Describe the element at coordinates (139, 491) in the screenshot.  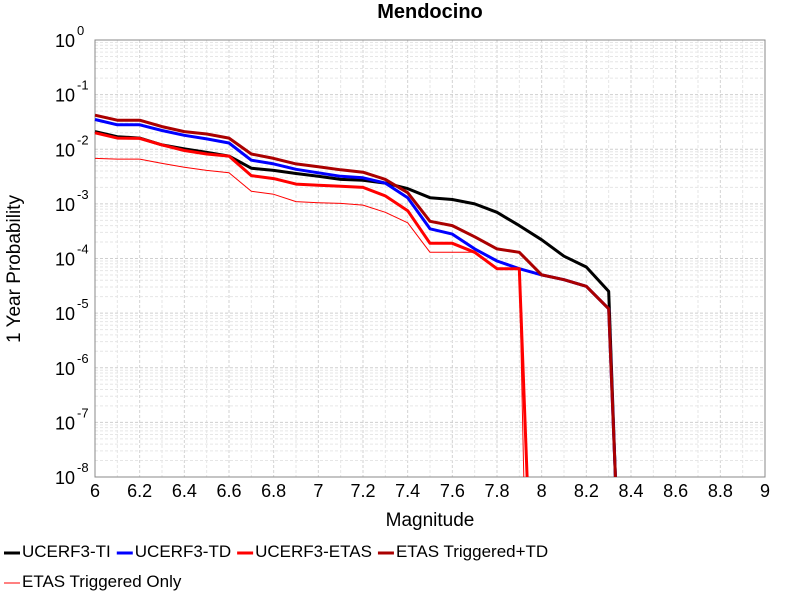
I see `x-tick-label: 6.2` at that location.